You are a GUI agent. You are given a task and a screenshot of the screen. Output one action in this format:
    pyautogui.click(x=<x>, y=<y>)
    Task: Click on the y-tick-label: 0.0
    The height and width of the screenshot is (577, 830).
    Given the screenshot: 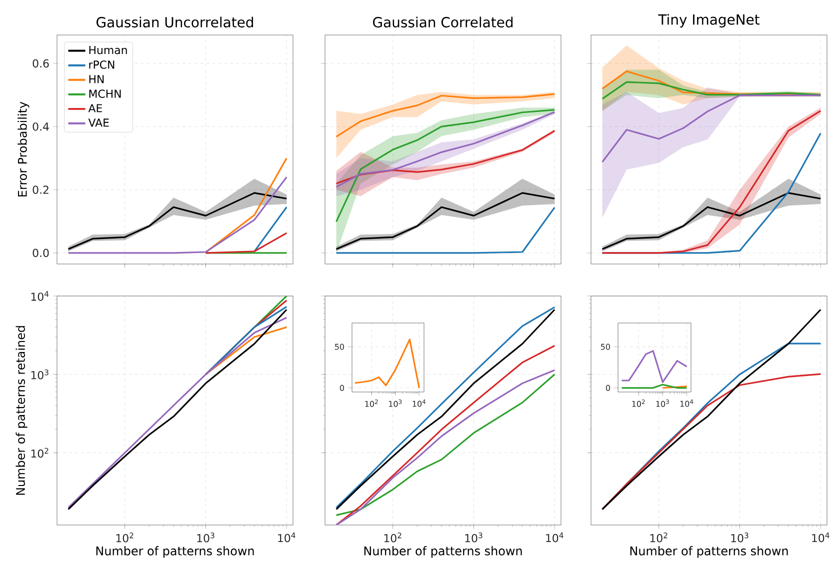 What is the action you would take?
    pyautogui.click(x=40, y=253)
    